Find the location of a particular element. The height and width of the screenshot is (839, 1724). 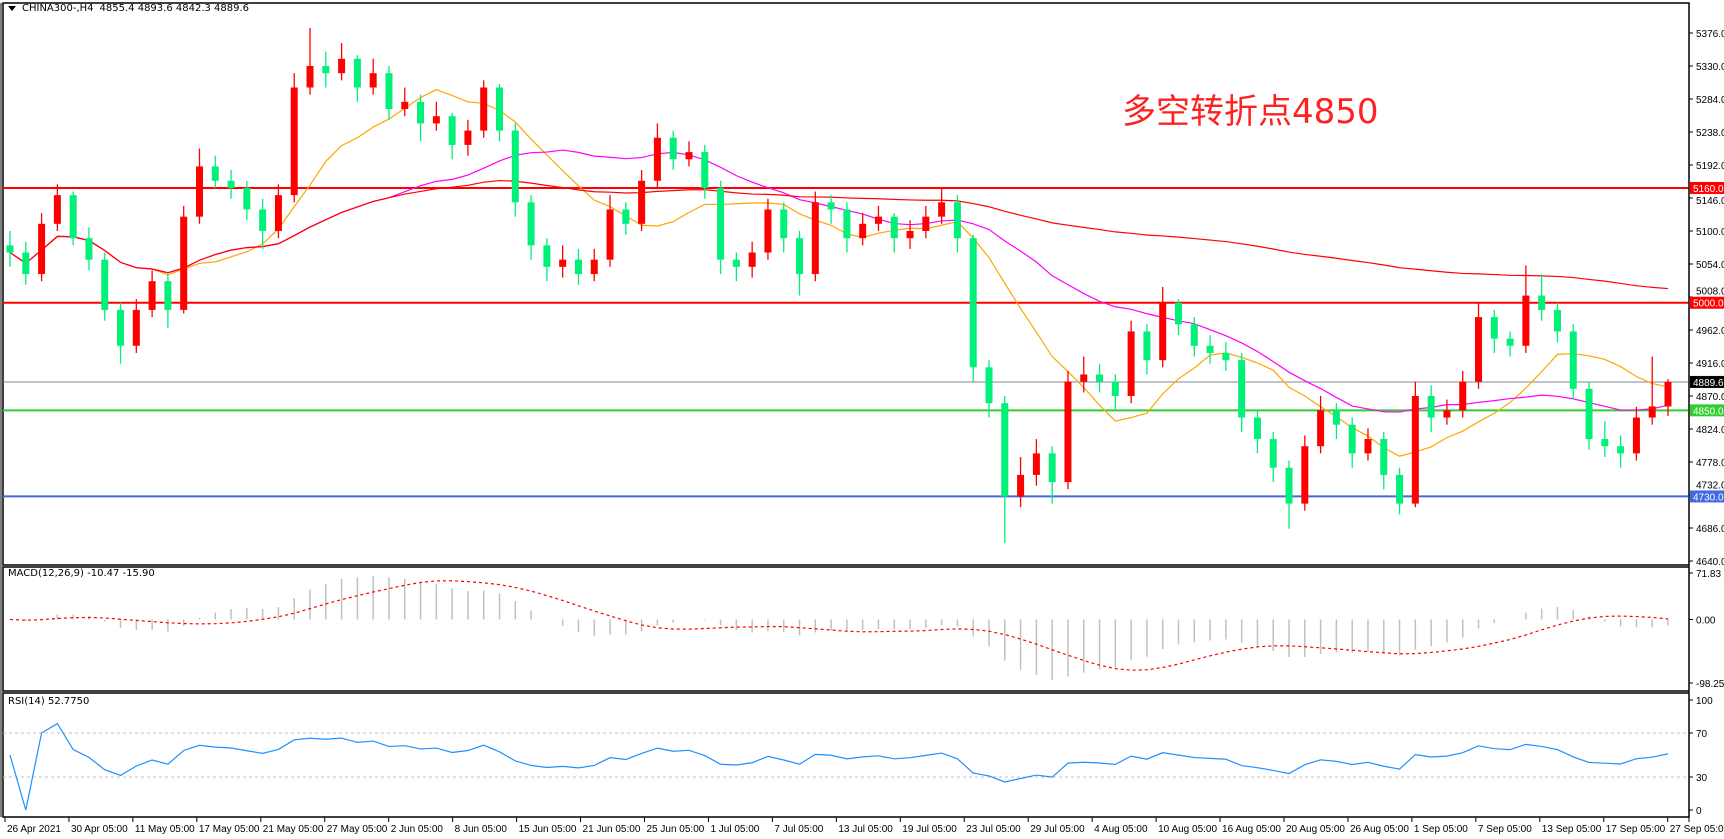

rsi-tick-label: 70 is located at coordinates (1702, 734).